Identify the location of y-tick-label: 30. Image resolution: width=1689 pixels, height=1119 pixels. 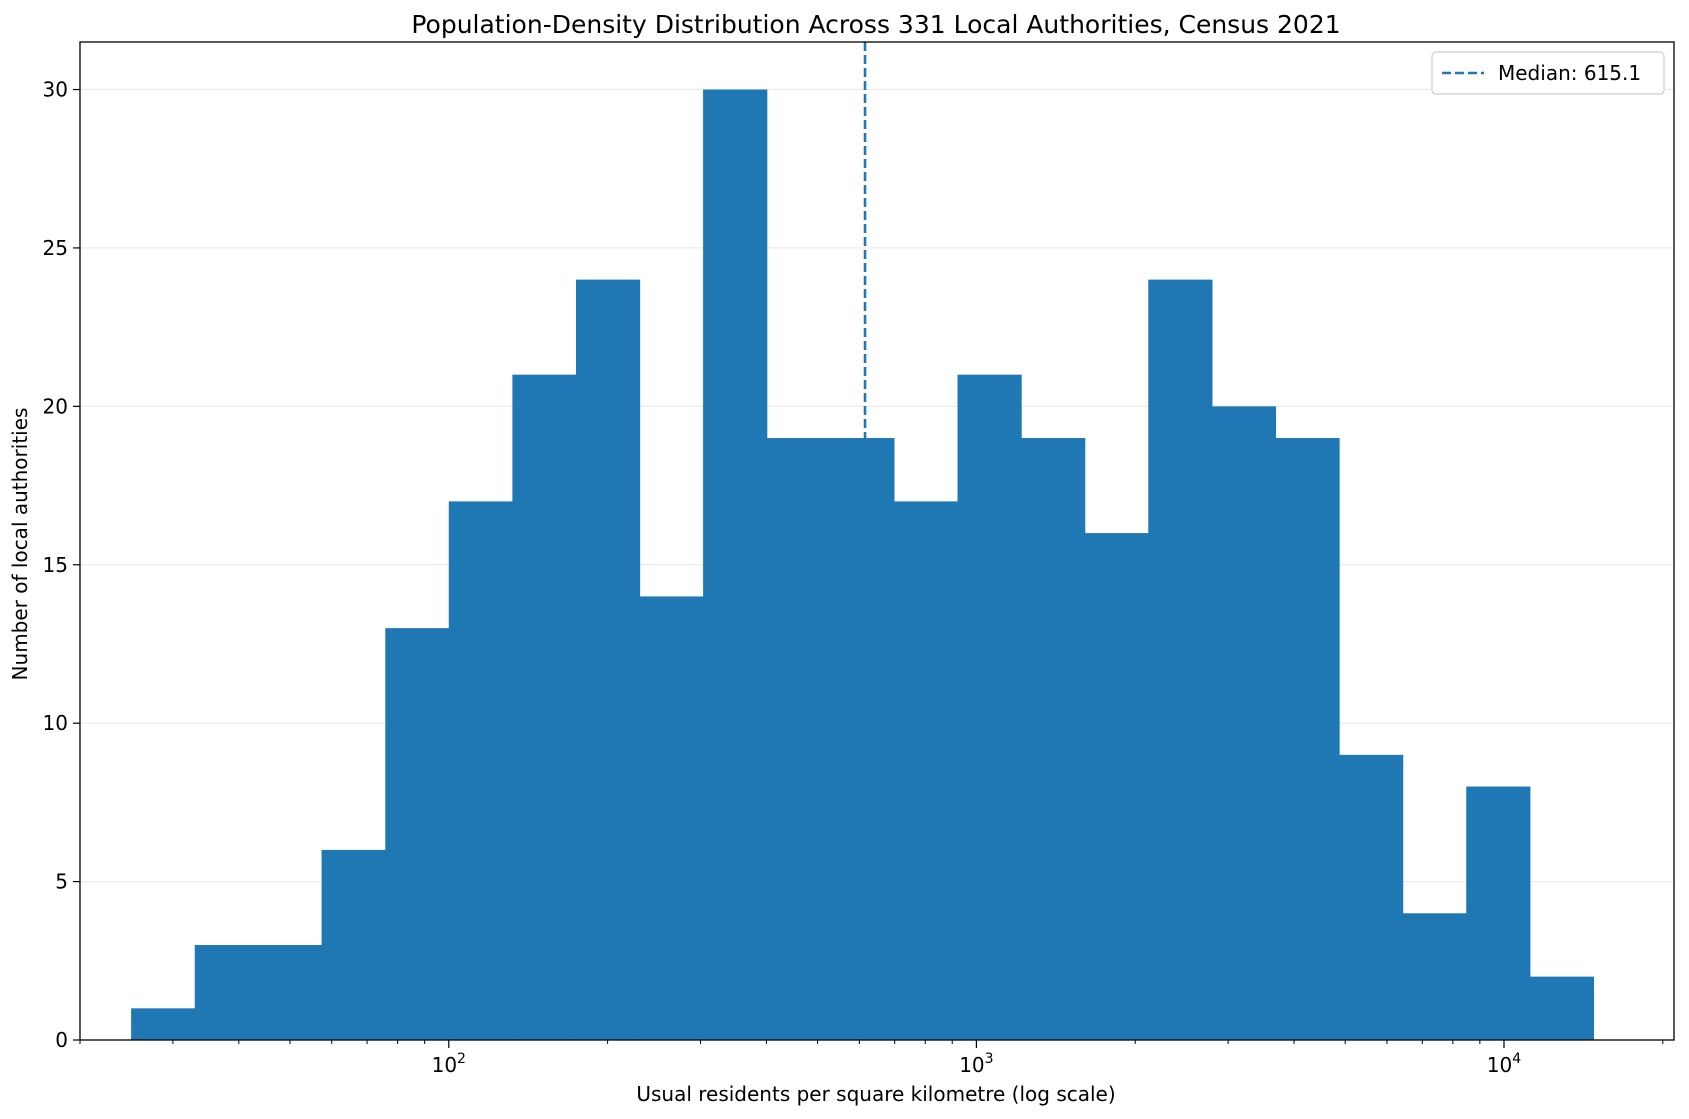
(55, 90).